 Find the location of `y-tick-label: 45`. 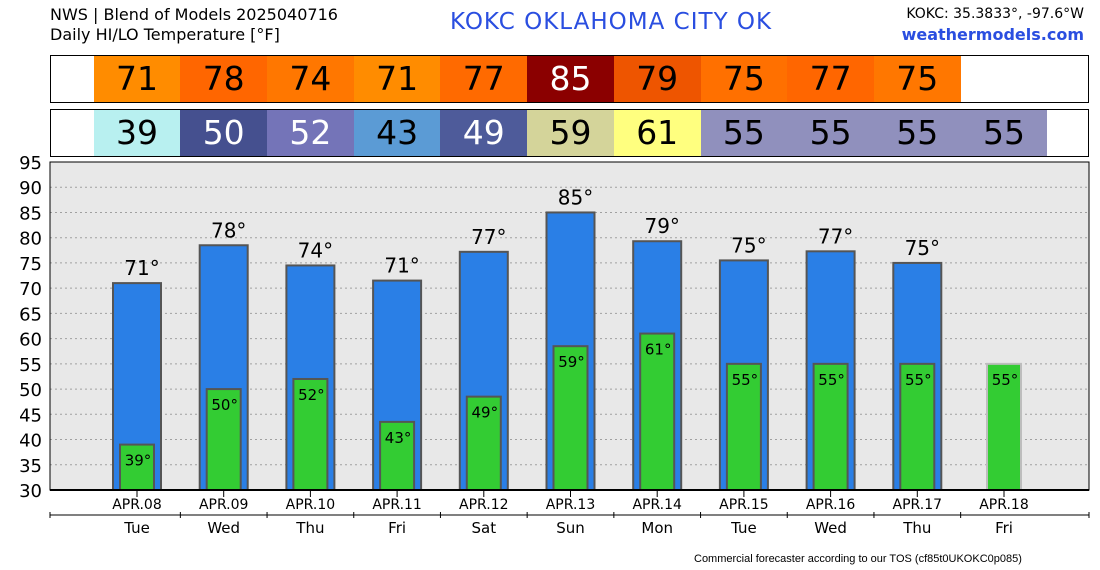

y-tick-label: 45 is located at coordinates (30, 415).